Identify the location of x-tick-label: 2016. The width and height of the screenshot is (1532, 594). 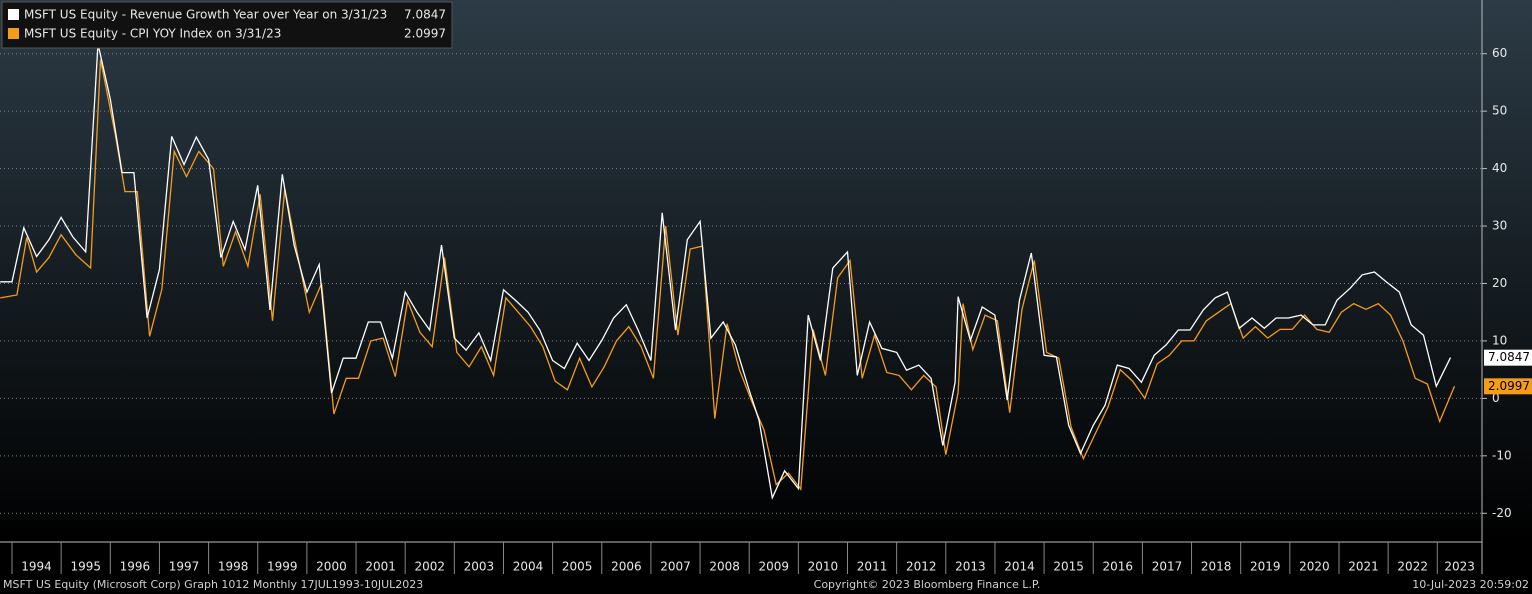
(1118, 567).